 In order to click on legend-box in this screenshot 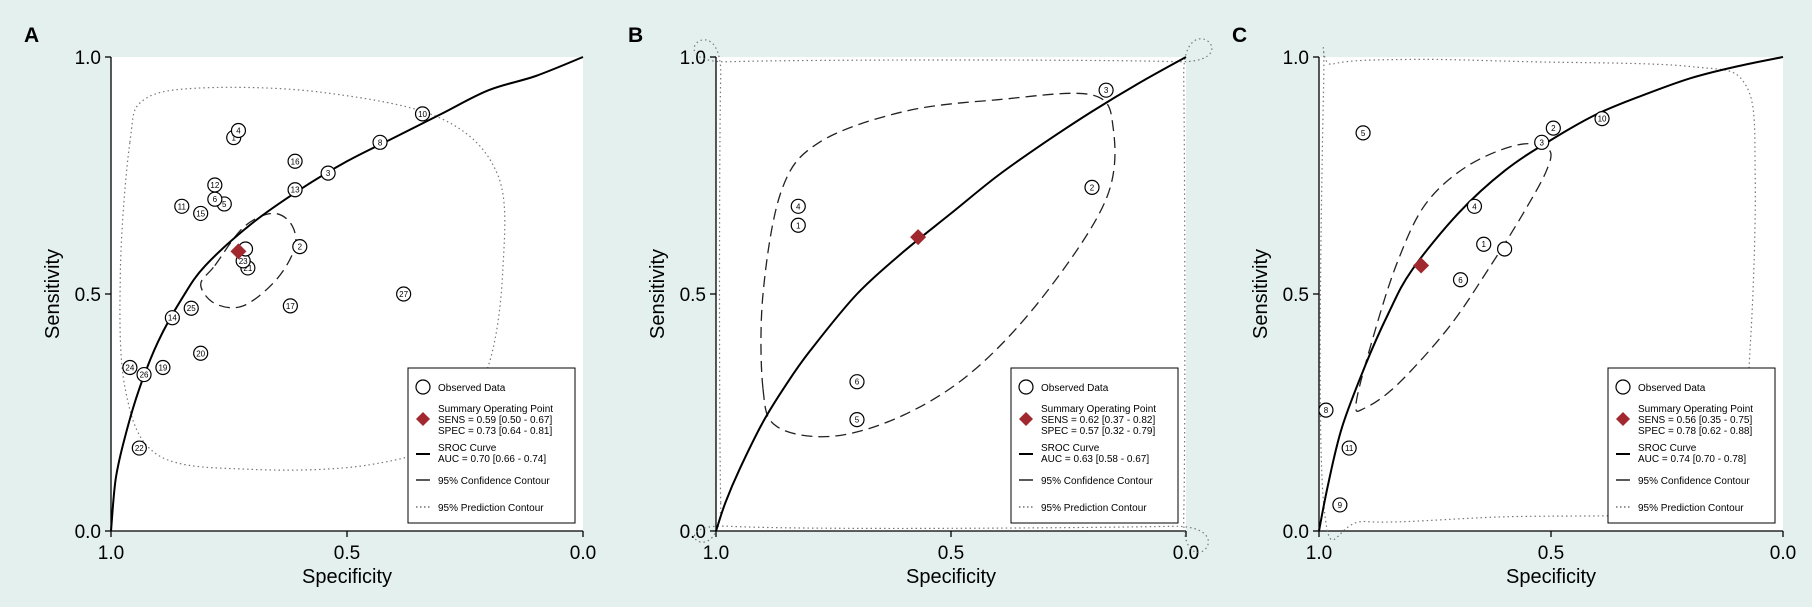, I will do `click(1691, 445)`.